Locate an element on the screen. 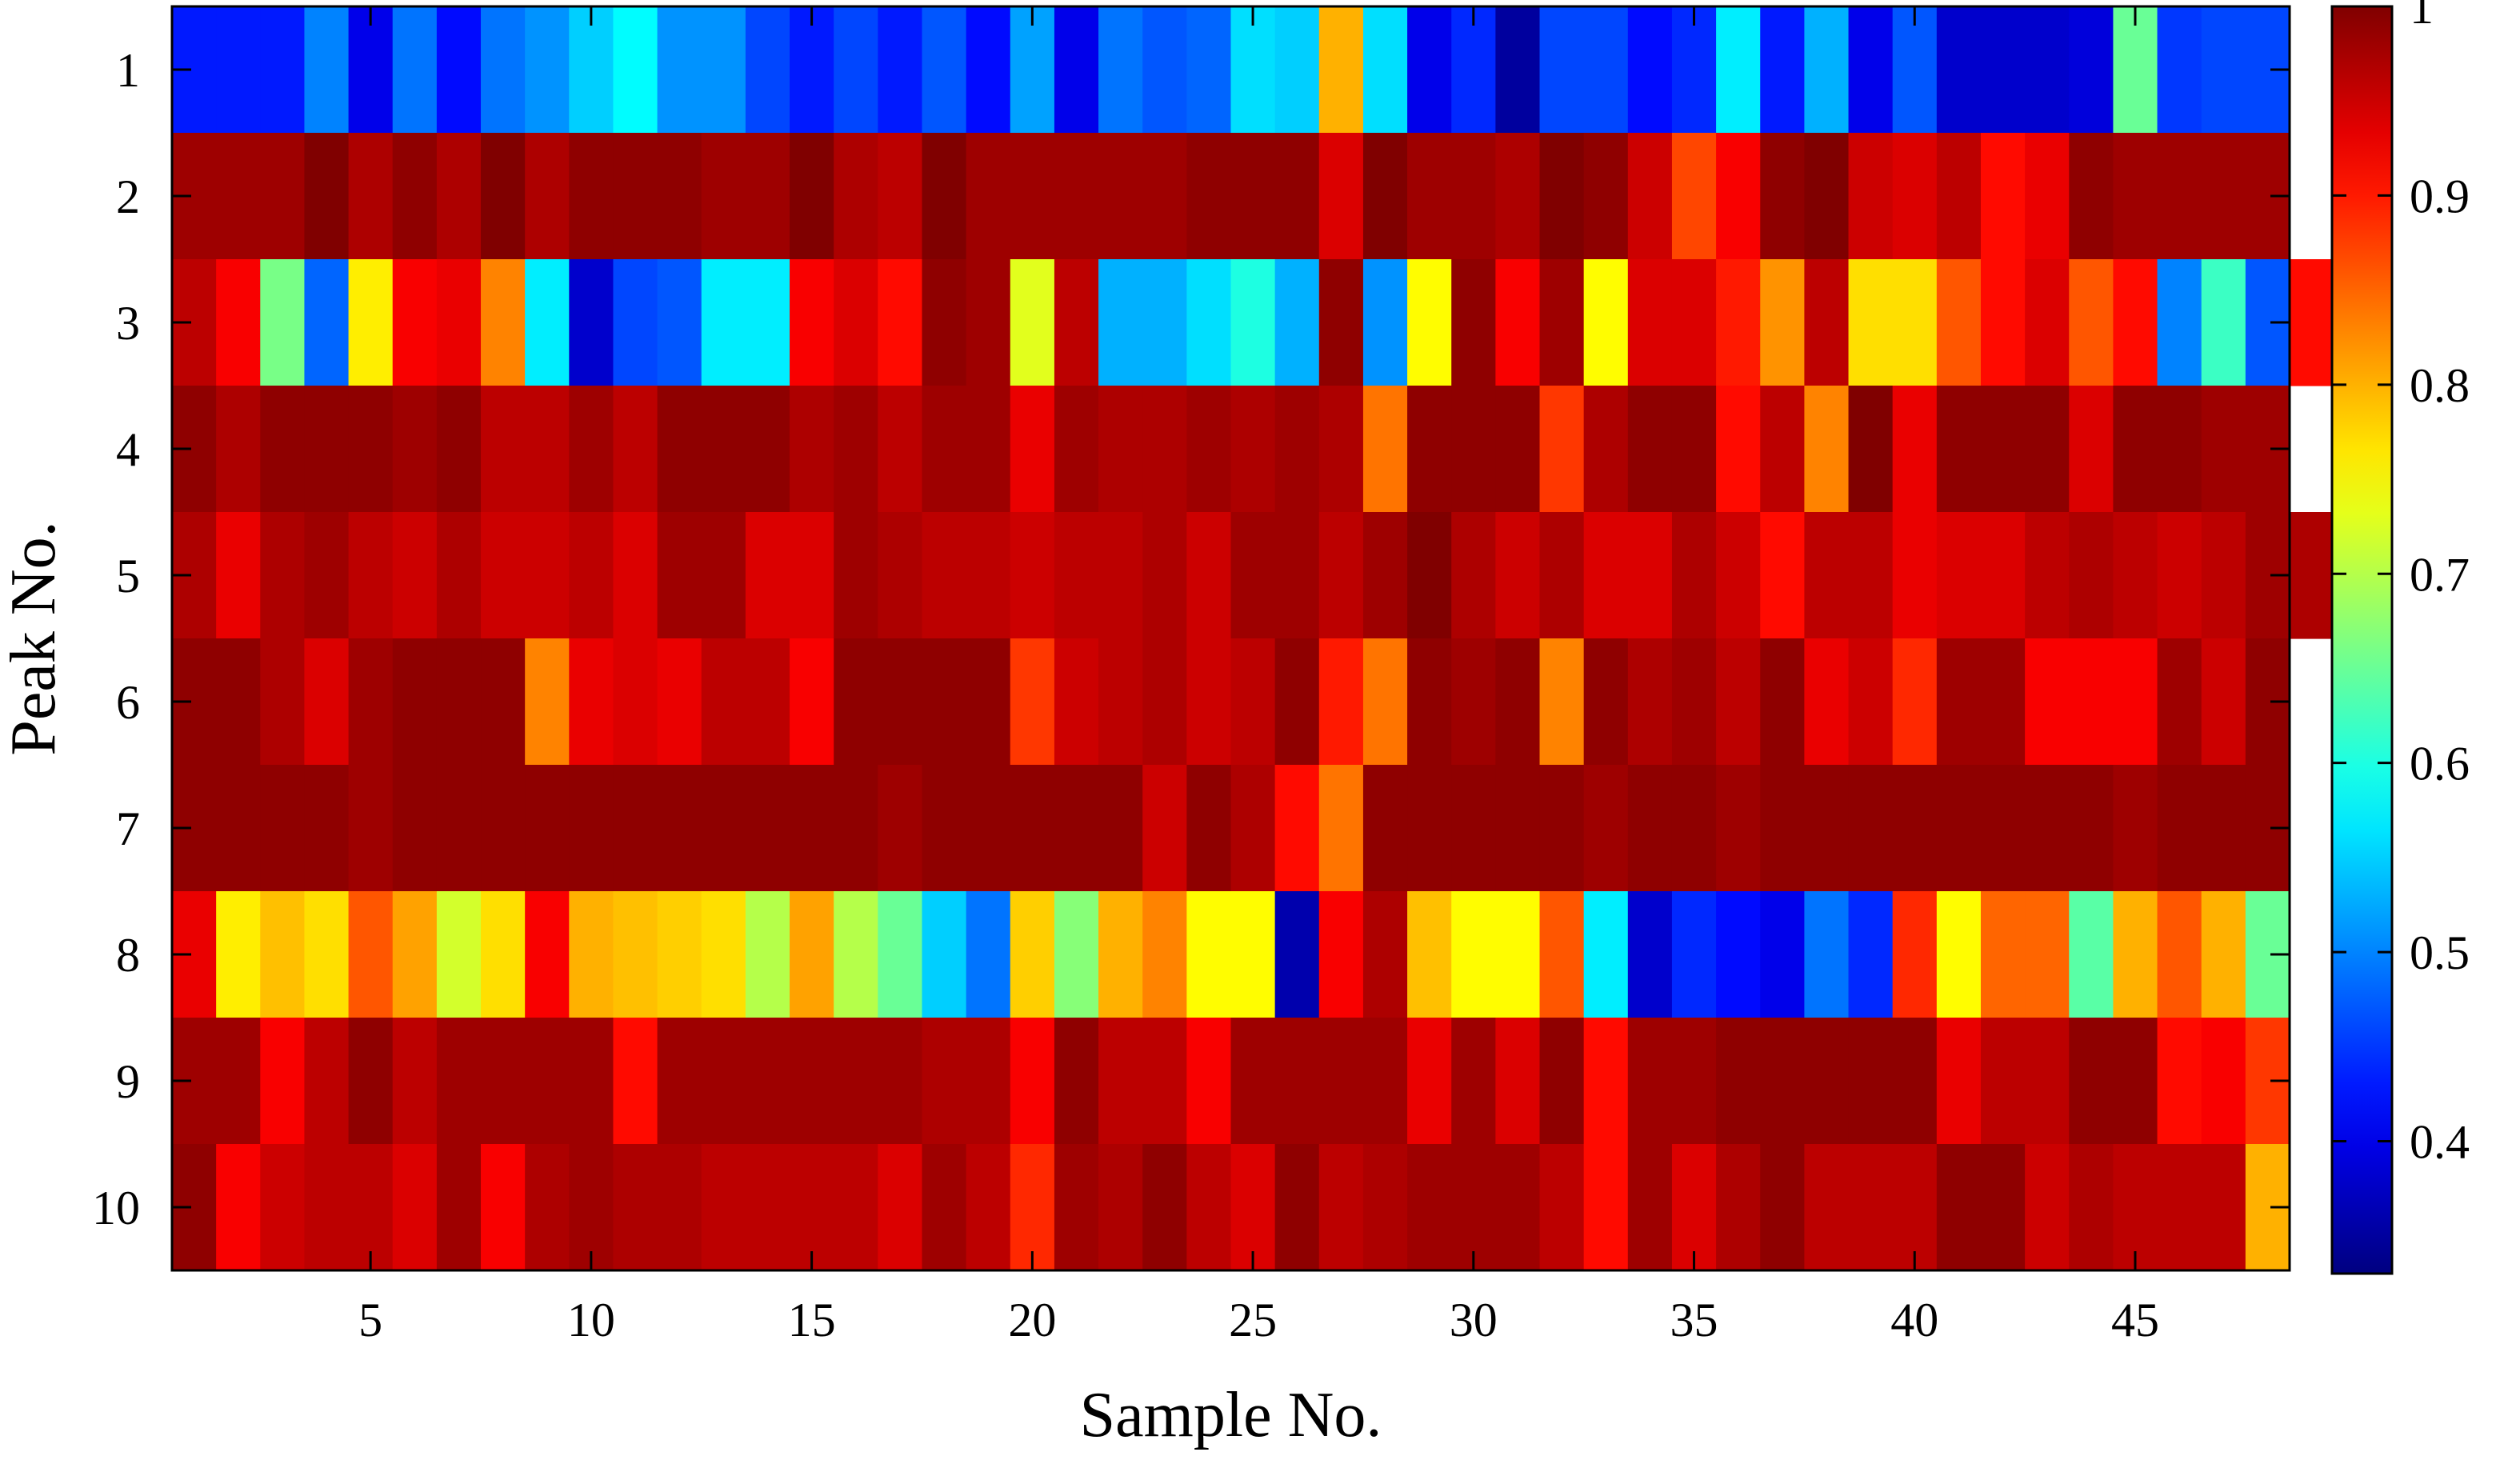  colorbar is located at coordinates (2362, 640).